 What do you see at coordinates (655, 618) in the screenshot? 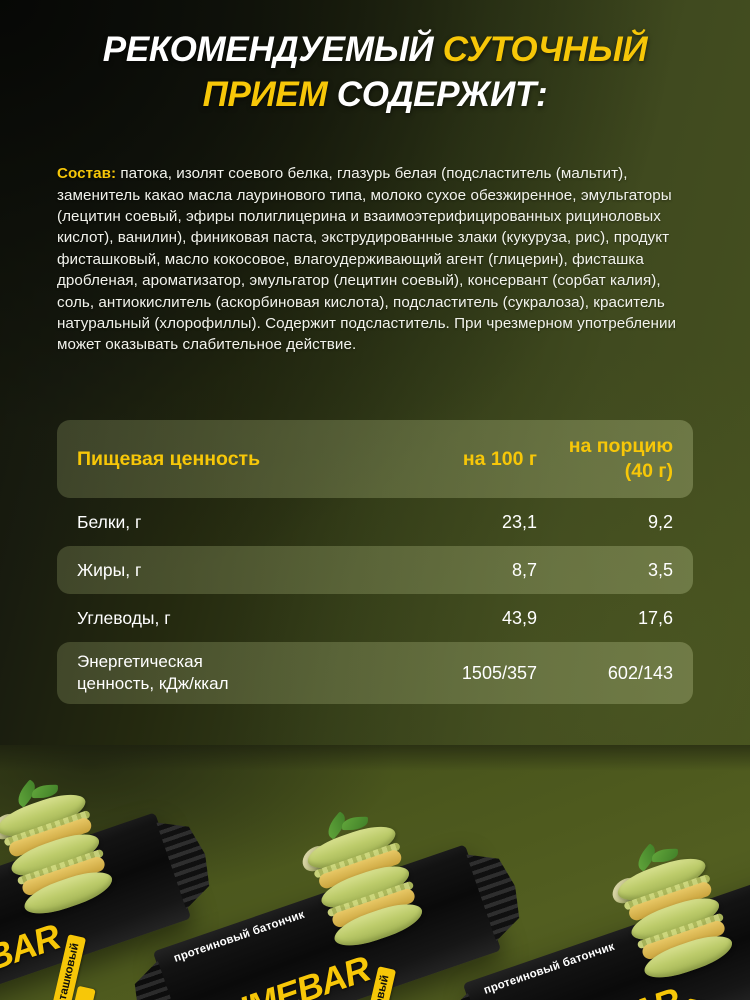
I see `row-carbs-per-serving: 17,6` at bounding box center [655, 618].